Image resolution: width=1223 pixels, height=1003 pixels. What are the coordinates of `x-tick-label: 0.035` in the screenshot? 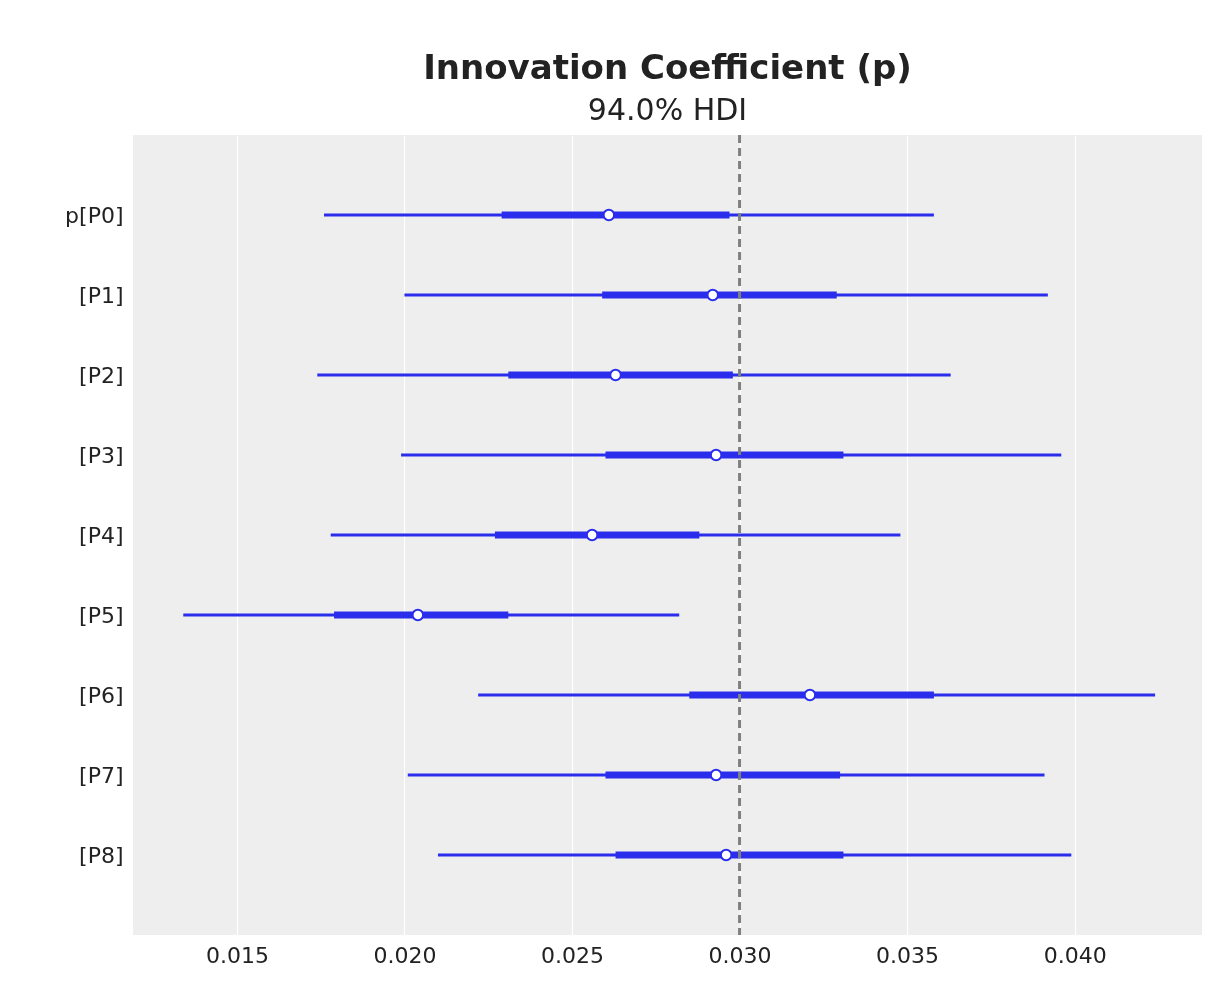 It's located at (908, 955).